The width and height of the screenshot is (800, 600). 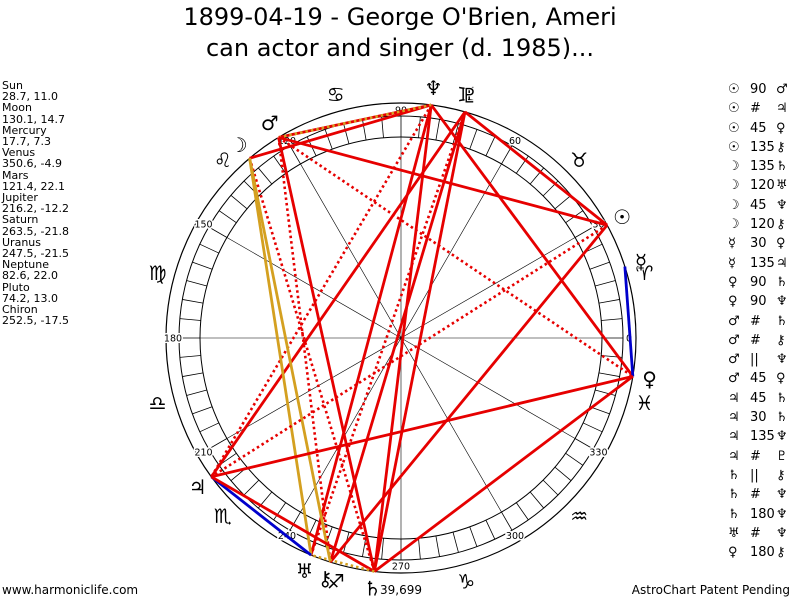 What do you see at coordinates (261, 516) in the screenshot?
I see `aspect-line-jupiter-uranus` at bounding box center [261, 516].